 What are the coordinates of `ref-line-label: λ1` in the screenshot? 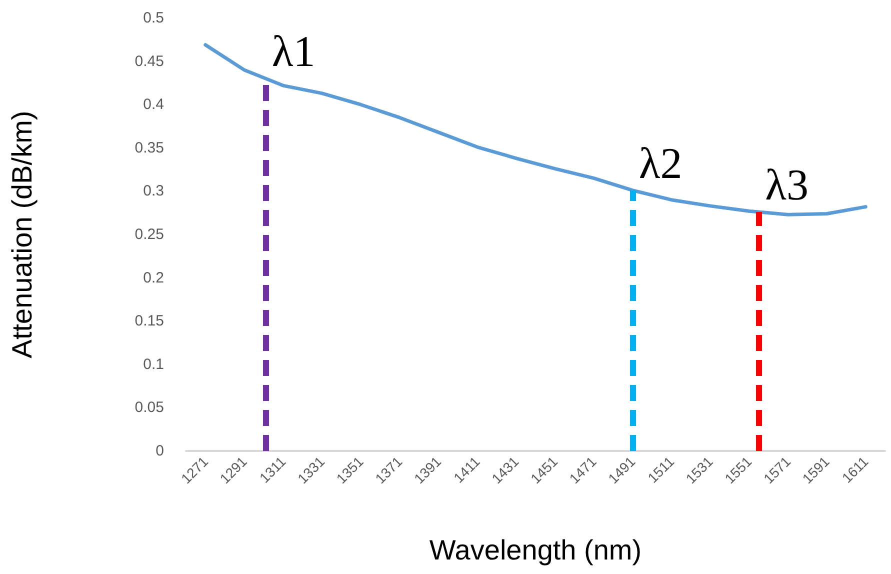 It's located at (294, 51).